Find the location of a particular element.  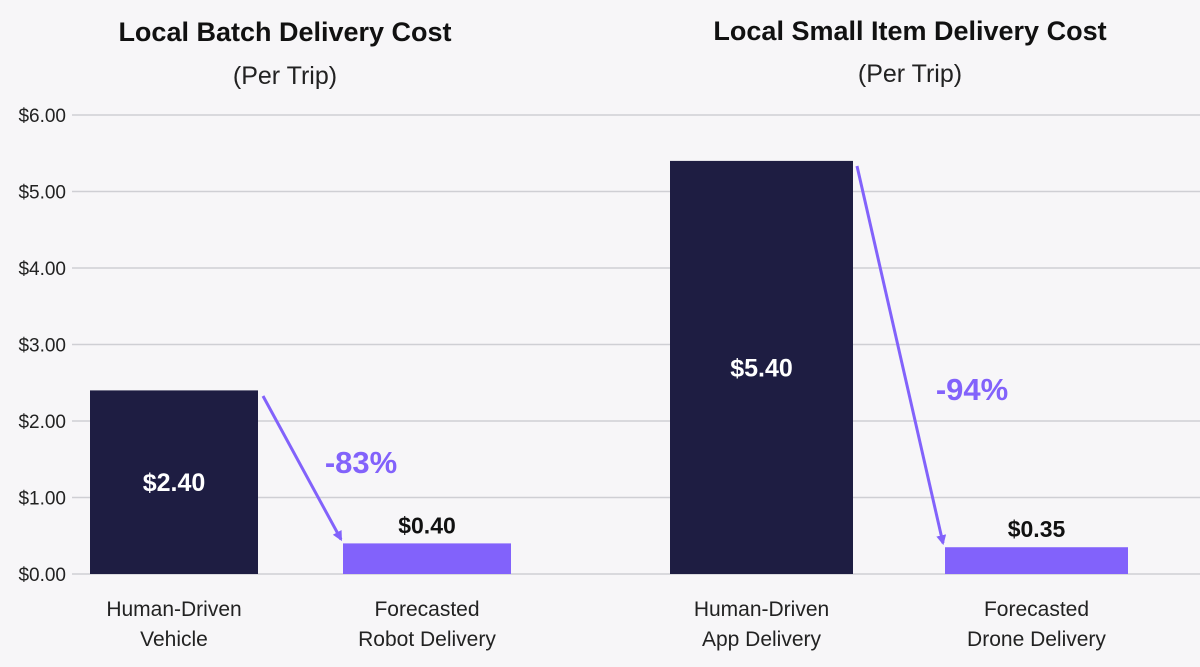

y-tick-label: $0.00 is located at coordinates (42, 575).